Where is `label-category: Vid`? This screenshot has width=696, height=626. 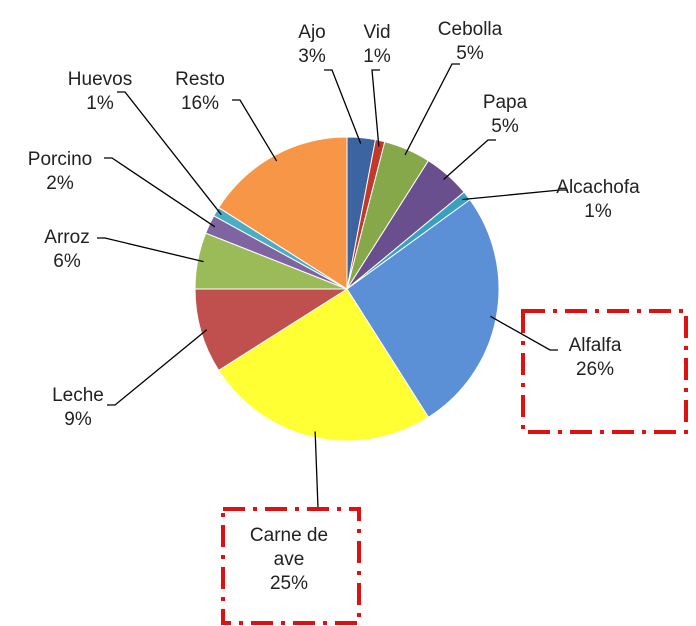 label-category: Vid is located at coordinates (377, 32).